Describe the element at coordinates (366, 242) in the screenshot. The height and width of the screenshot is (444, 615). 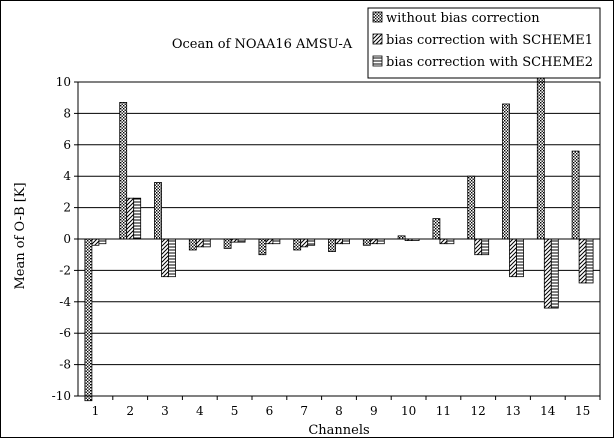
I see `bar-ch9-s1` at that location.